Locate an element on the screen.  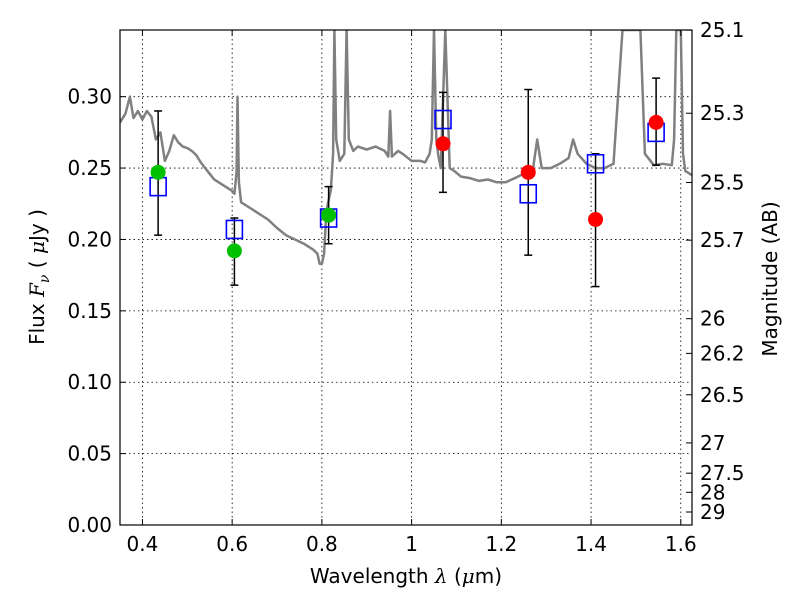
y-tick-label: 0.15 is located at coordinates (89, 311).